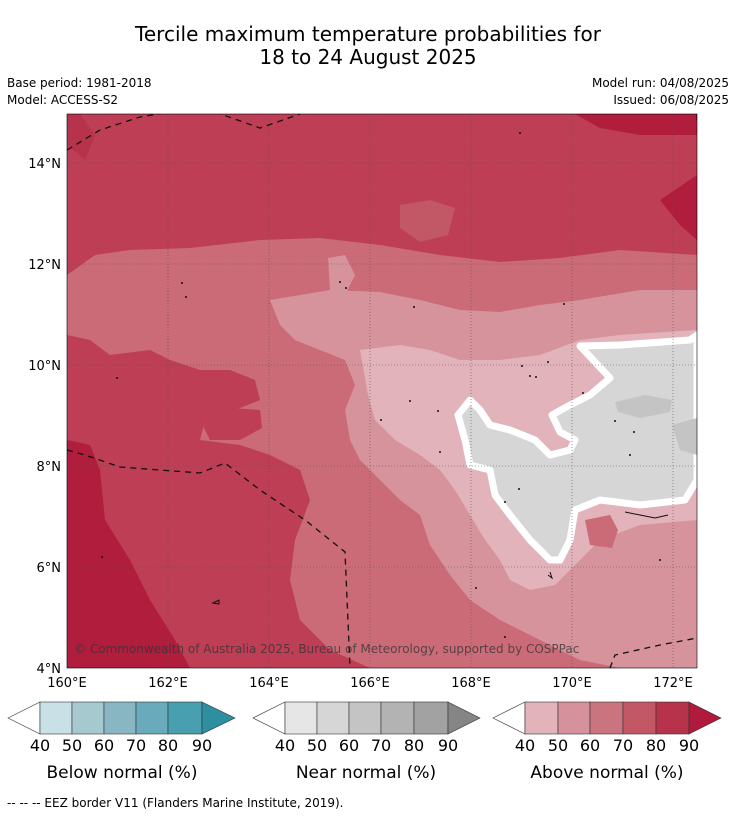 The width and height of the screenshot is (736, 816). I want to click on above-80-90-region-ne, so click(678, 207).